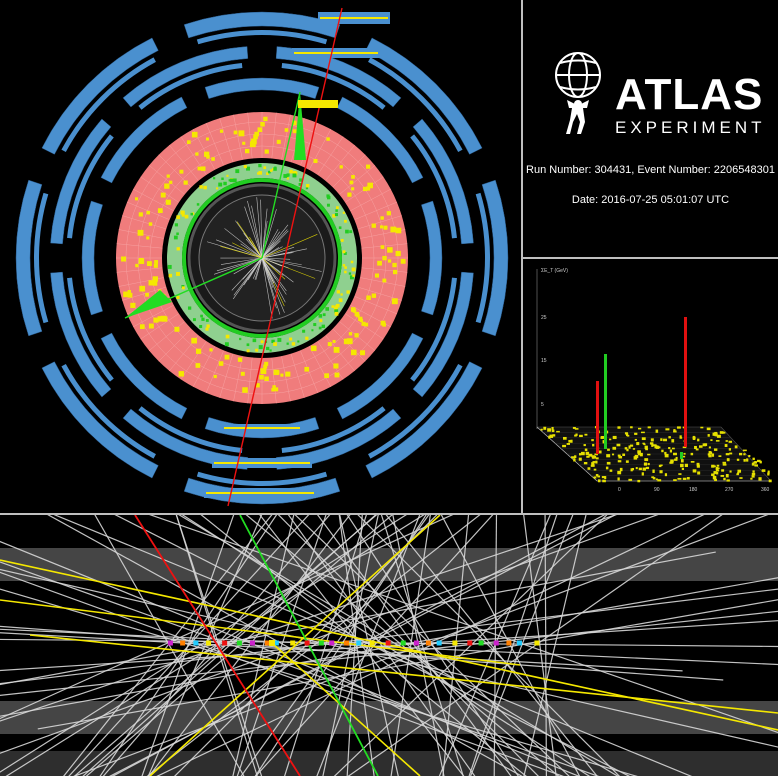  Describe the element at coordinates (578, 93) in the screenshot. I see `atlas-logo-icon` at that location.